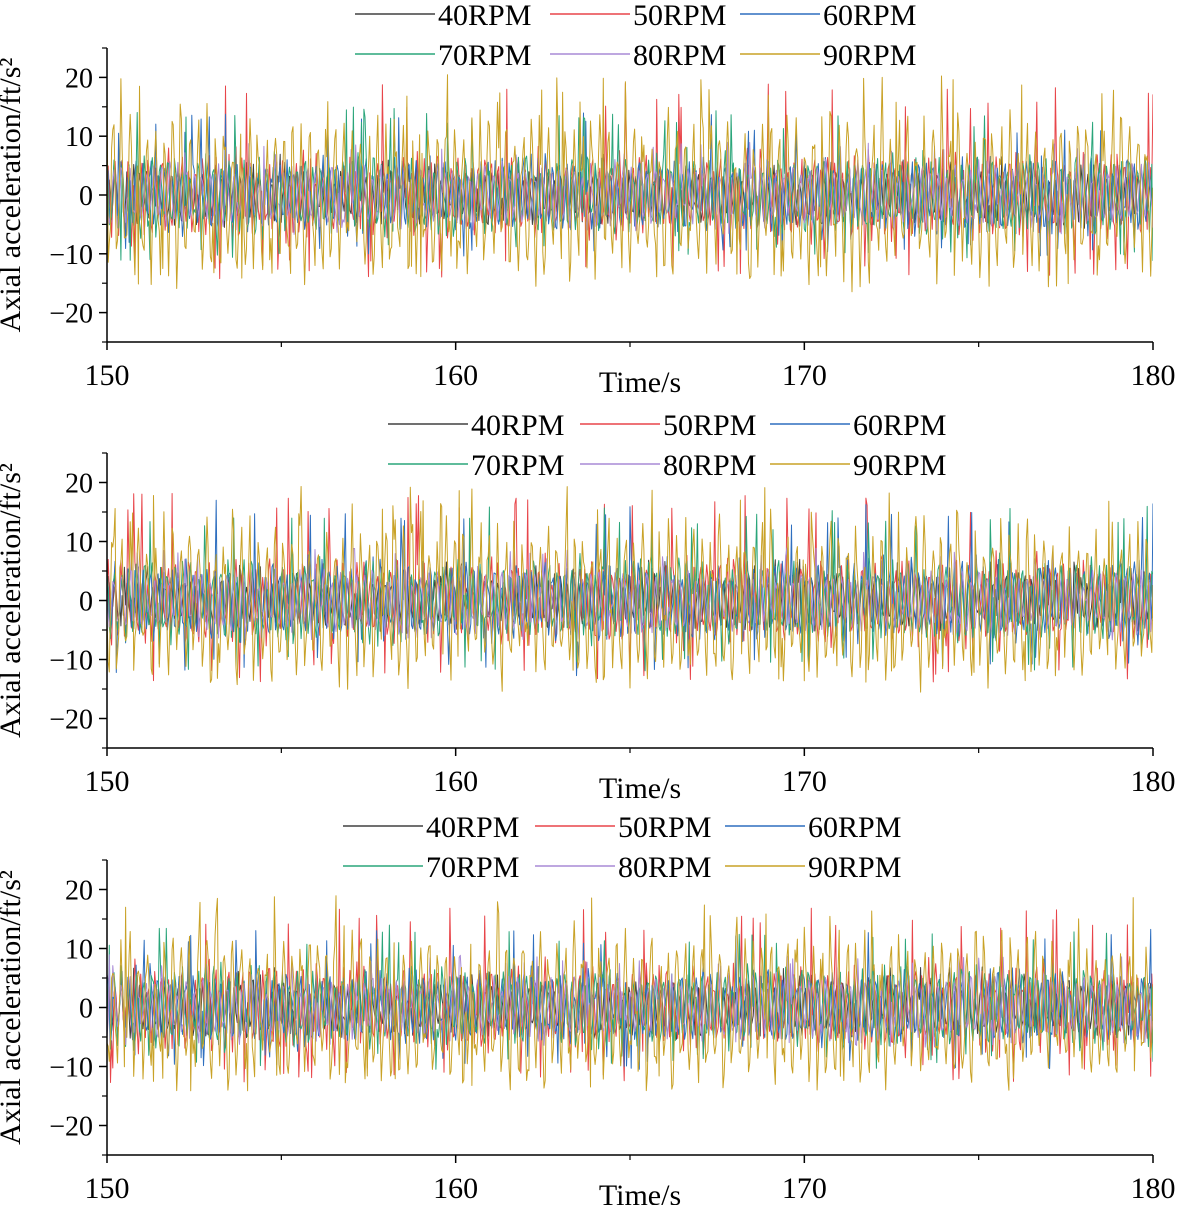 This screenshot has width=1177, height=1205. Describe the element at coordinates (630, 594) in the screenshot. I see `series-line-80rpm` at that location.